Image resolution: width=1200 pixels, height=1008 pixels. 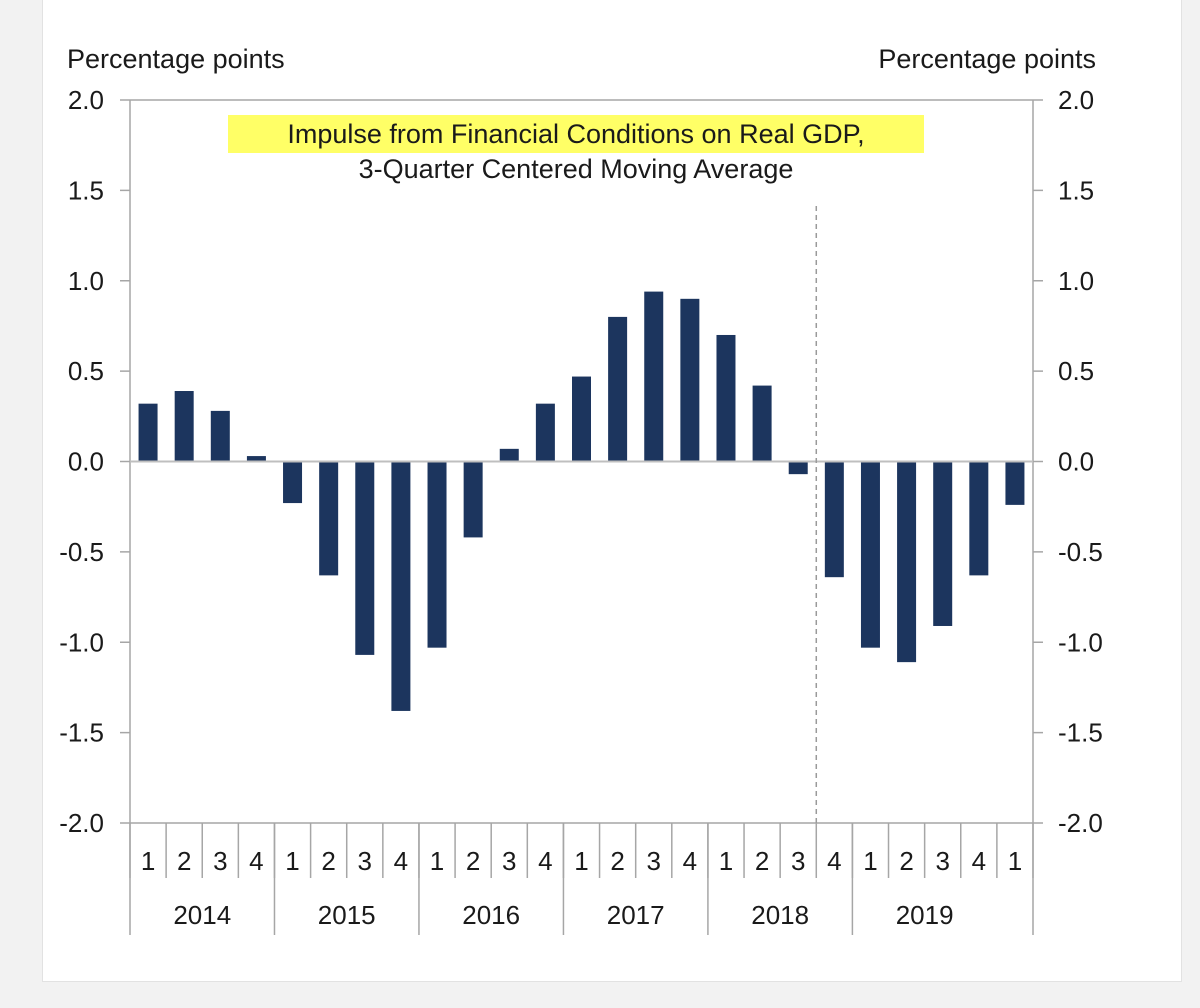 What do you see at coordinates (1076, 100) in the screenshot?
I see `y-tick-label-right: 2.0` at bounding box center [1076, 100].